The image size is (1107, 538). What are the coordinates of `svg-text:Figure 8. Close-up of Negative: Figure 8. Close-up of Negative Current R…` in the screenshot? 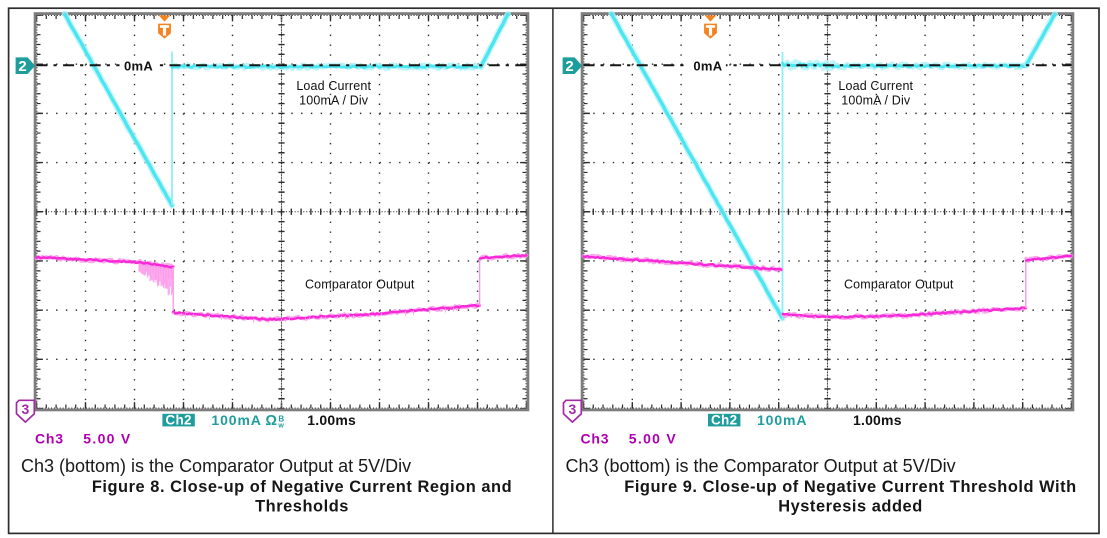 It's located at (302, 487).